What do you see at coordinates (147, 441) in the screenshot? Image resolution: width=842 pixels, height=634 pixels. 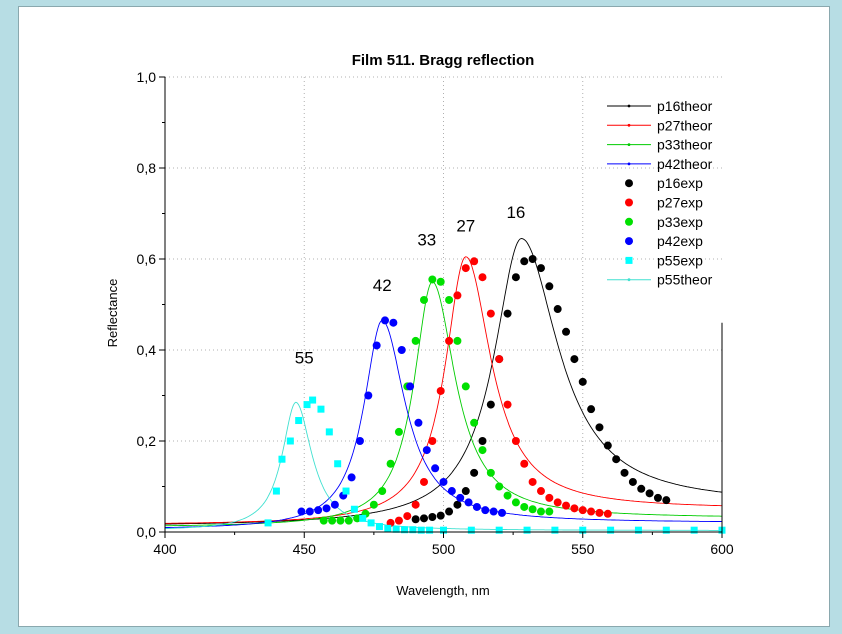 I see `y-tick-label: 0,2` at bounding box center [147, 441].